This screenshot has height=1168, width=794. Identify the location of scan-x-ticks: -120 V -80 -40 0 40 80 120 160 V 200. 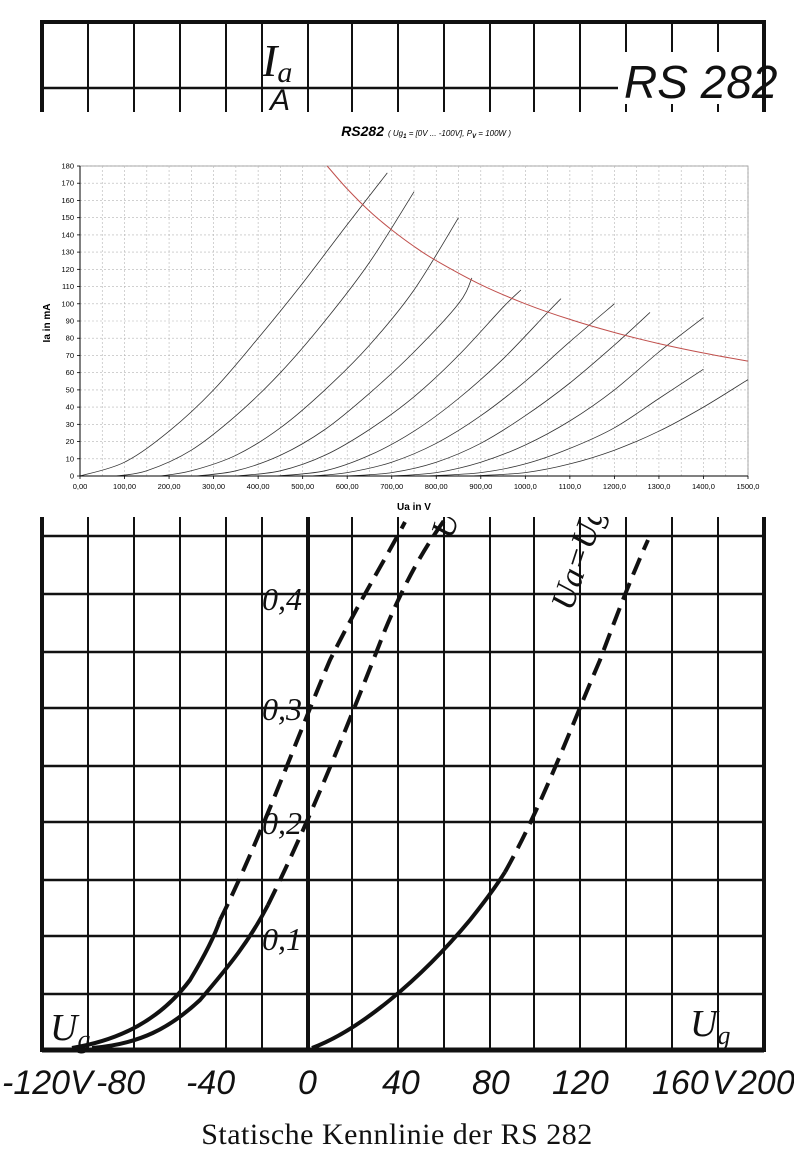
(398, 1083).